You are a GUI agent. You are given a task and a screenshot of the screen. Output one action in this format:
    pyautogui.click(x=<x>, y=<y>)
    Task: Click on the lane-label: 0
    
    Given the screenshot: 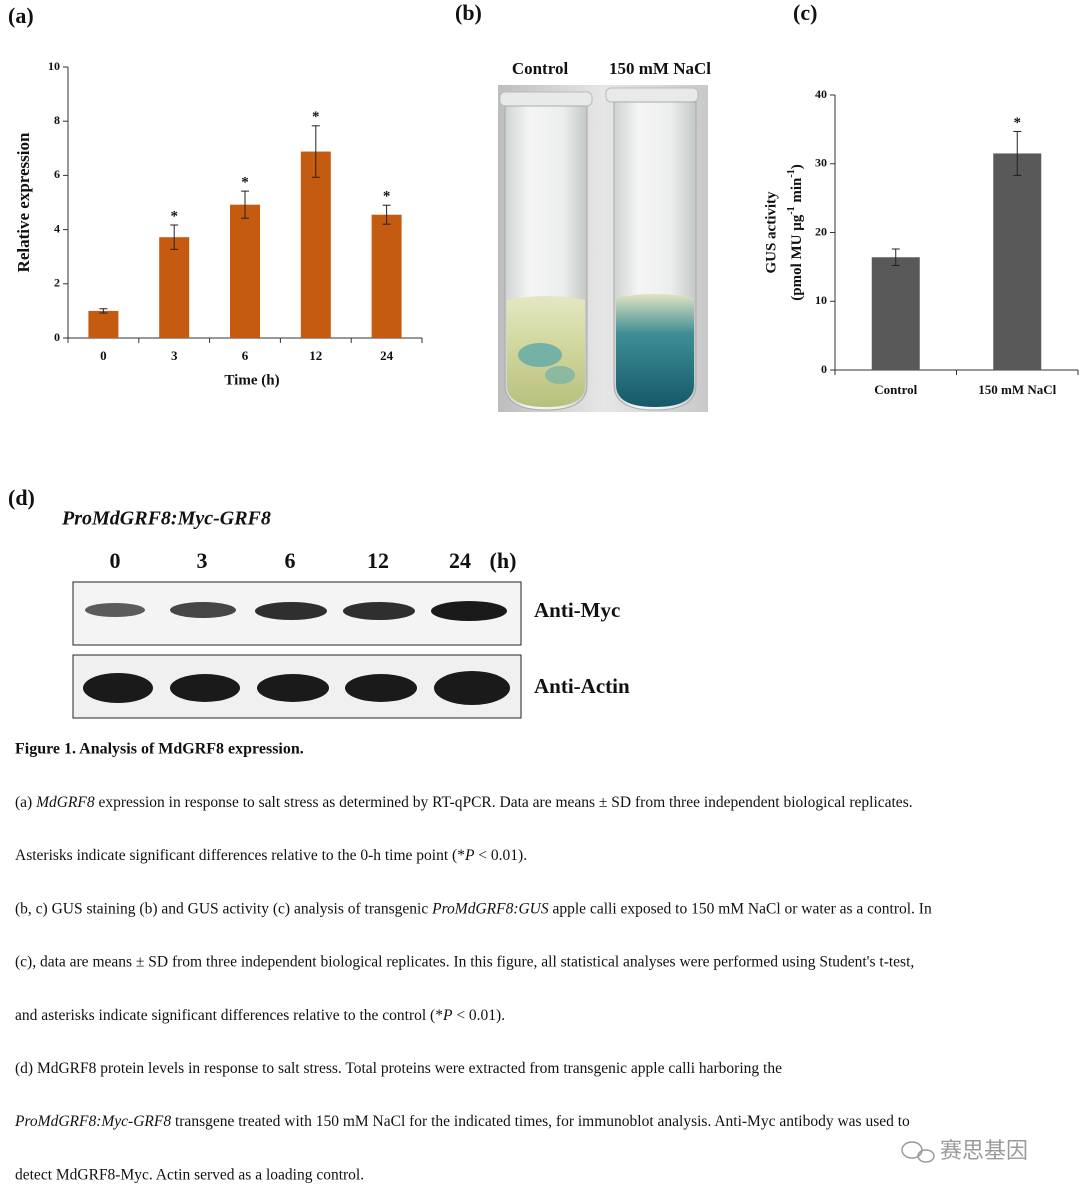 What is the action you would take?
    pyautogui.click(x=115, y=560)
    